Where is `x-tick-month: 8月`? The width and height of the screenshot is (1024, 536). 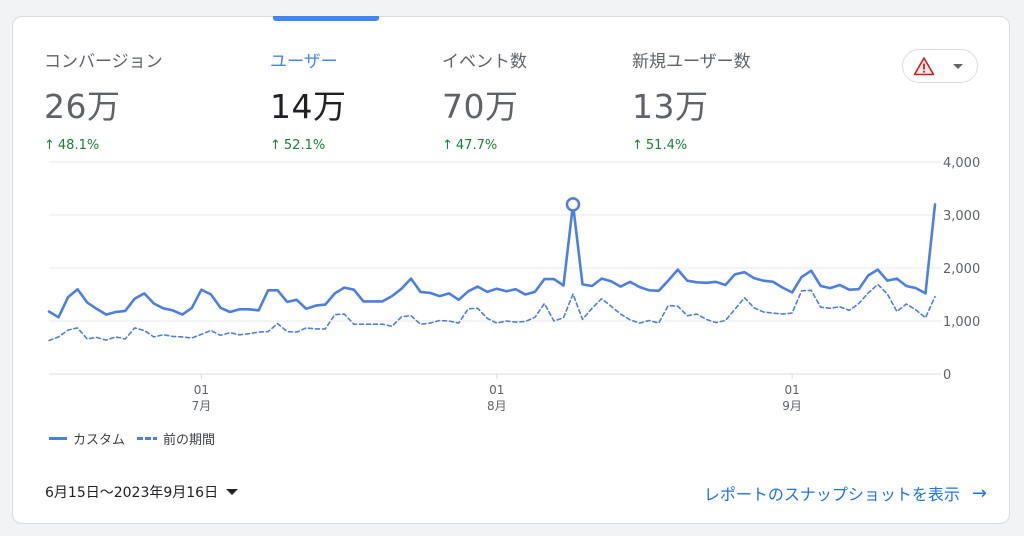 x-tick-month: 8月 is located at coordinates (497, 406).